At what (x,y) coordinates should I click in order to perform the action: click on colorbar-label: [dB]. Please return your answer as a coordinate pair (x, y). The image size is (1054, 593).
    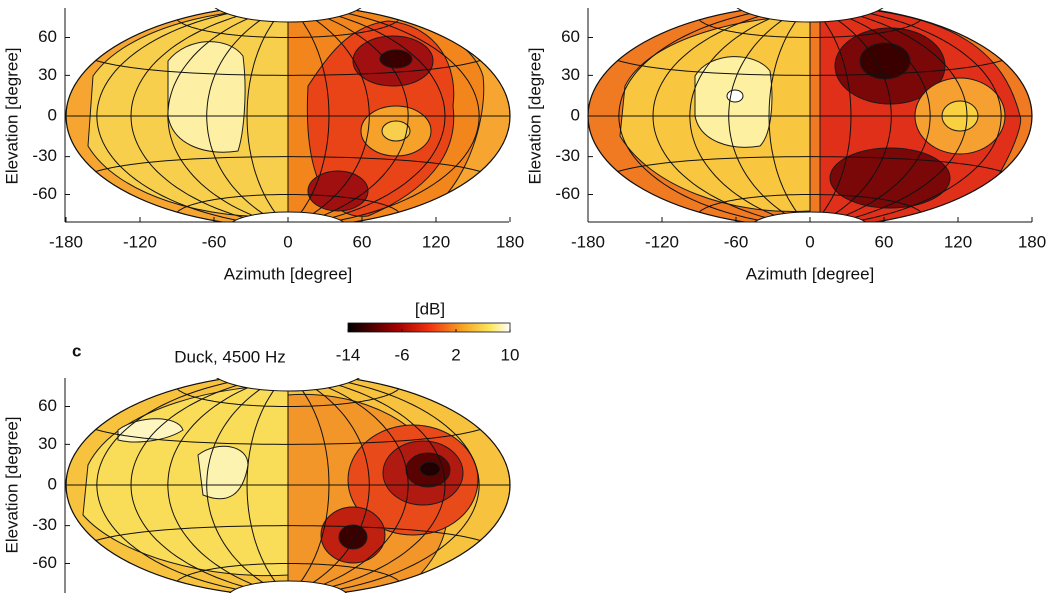
    Looking at the image, I should click on (430, 308).